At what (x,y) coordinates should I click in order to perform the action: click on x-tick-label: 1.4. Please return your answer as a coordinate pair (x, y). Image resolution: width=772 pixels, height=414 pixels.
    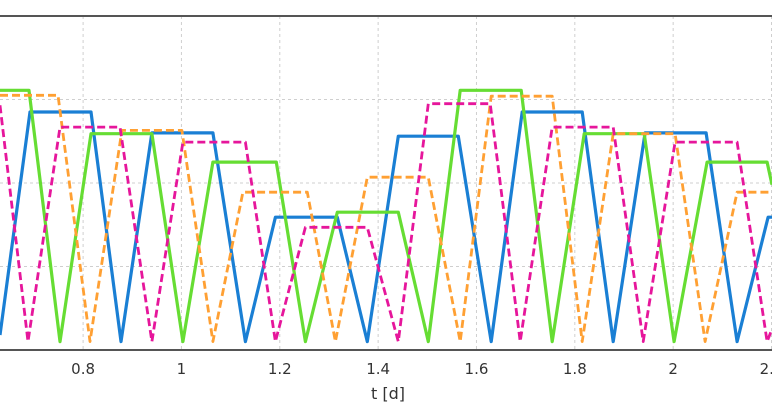
    Looking at the image, I should click on (378, 369).